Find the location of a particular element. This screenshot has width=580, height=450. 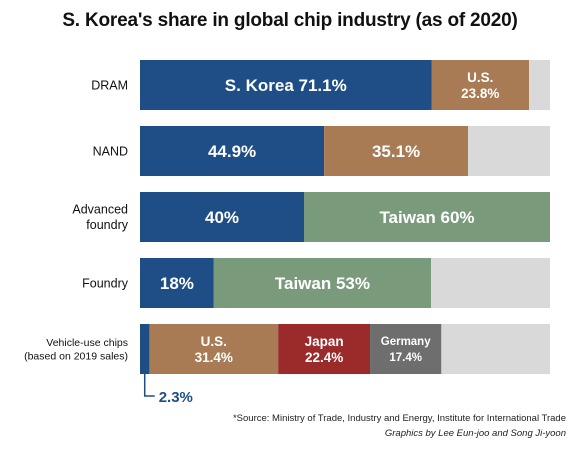

category-label-advanced-foundry: Advanced foundry is located at coordinates (100, 218).